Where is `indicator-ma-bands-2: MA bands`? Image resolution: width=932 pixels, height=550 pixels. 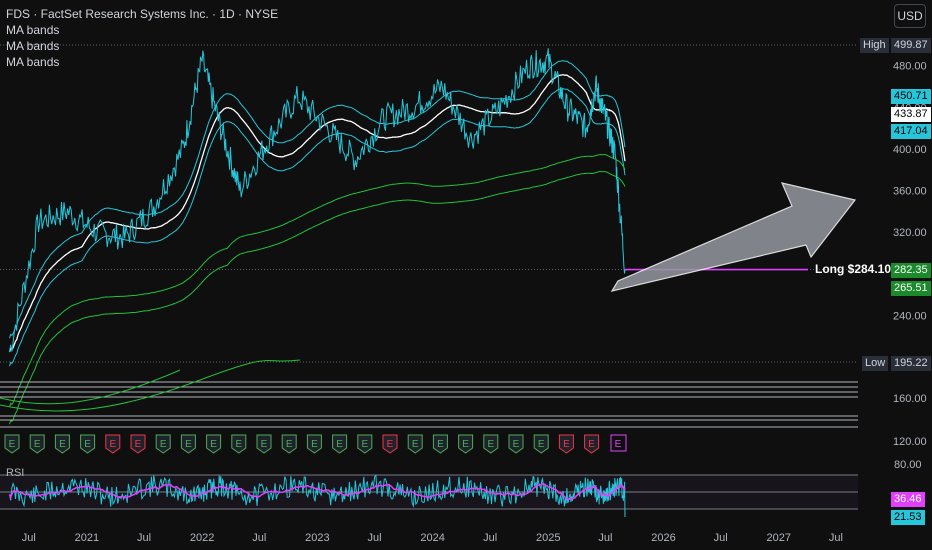 indicator-ma-bands-2: MA bands is located at coordinates (33, 46).